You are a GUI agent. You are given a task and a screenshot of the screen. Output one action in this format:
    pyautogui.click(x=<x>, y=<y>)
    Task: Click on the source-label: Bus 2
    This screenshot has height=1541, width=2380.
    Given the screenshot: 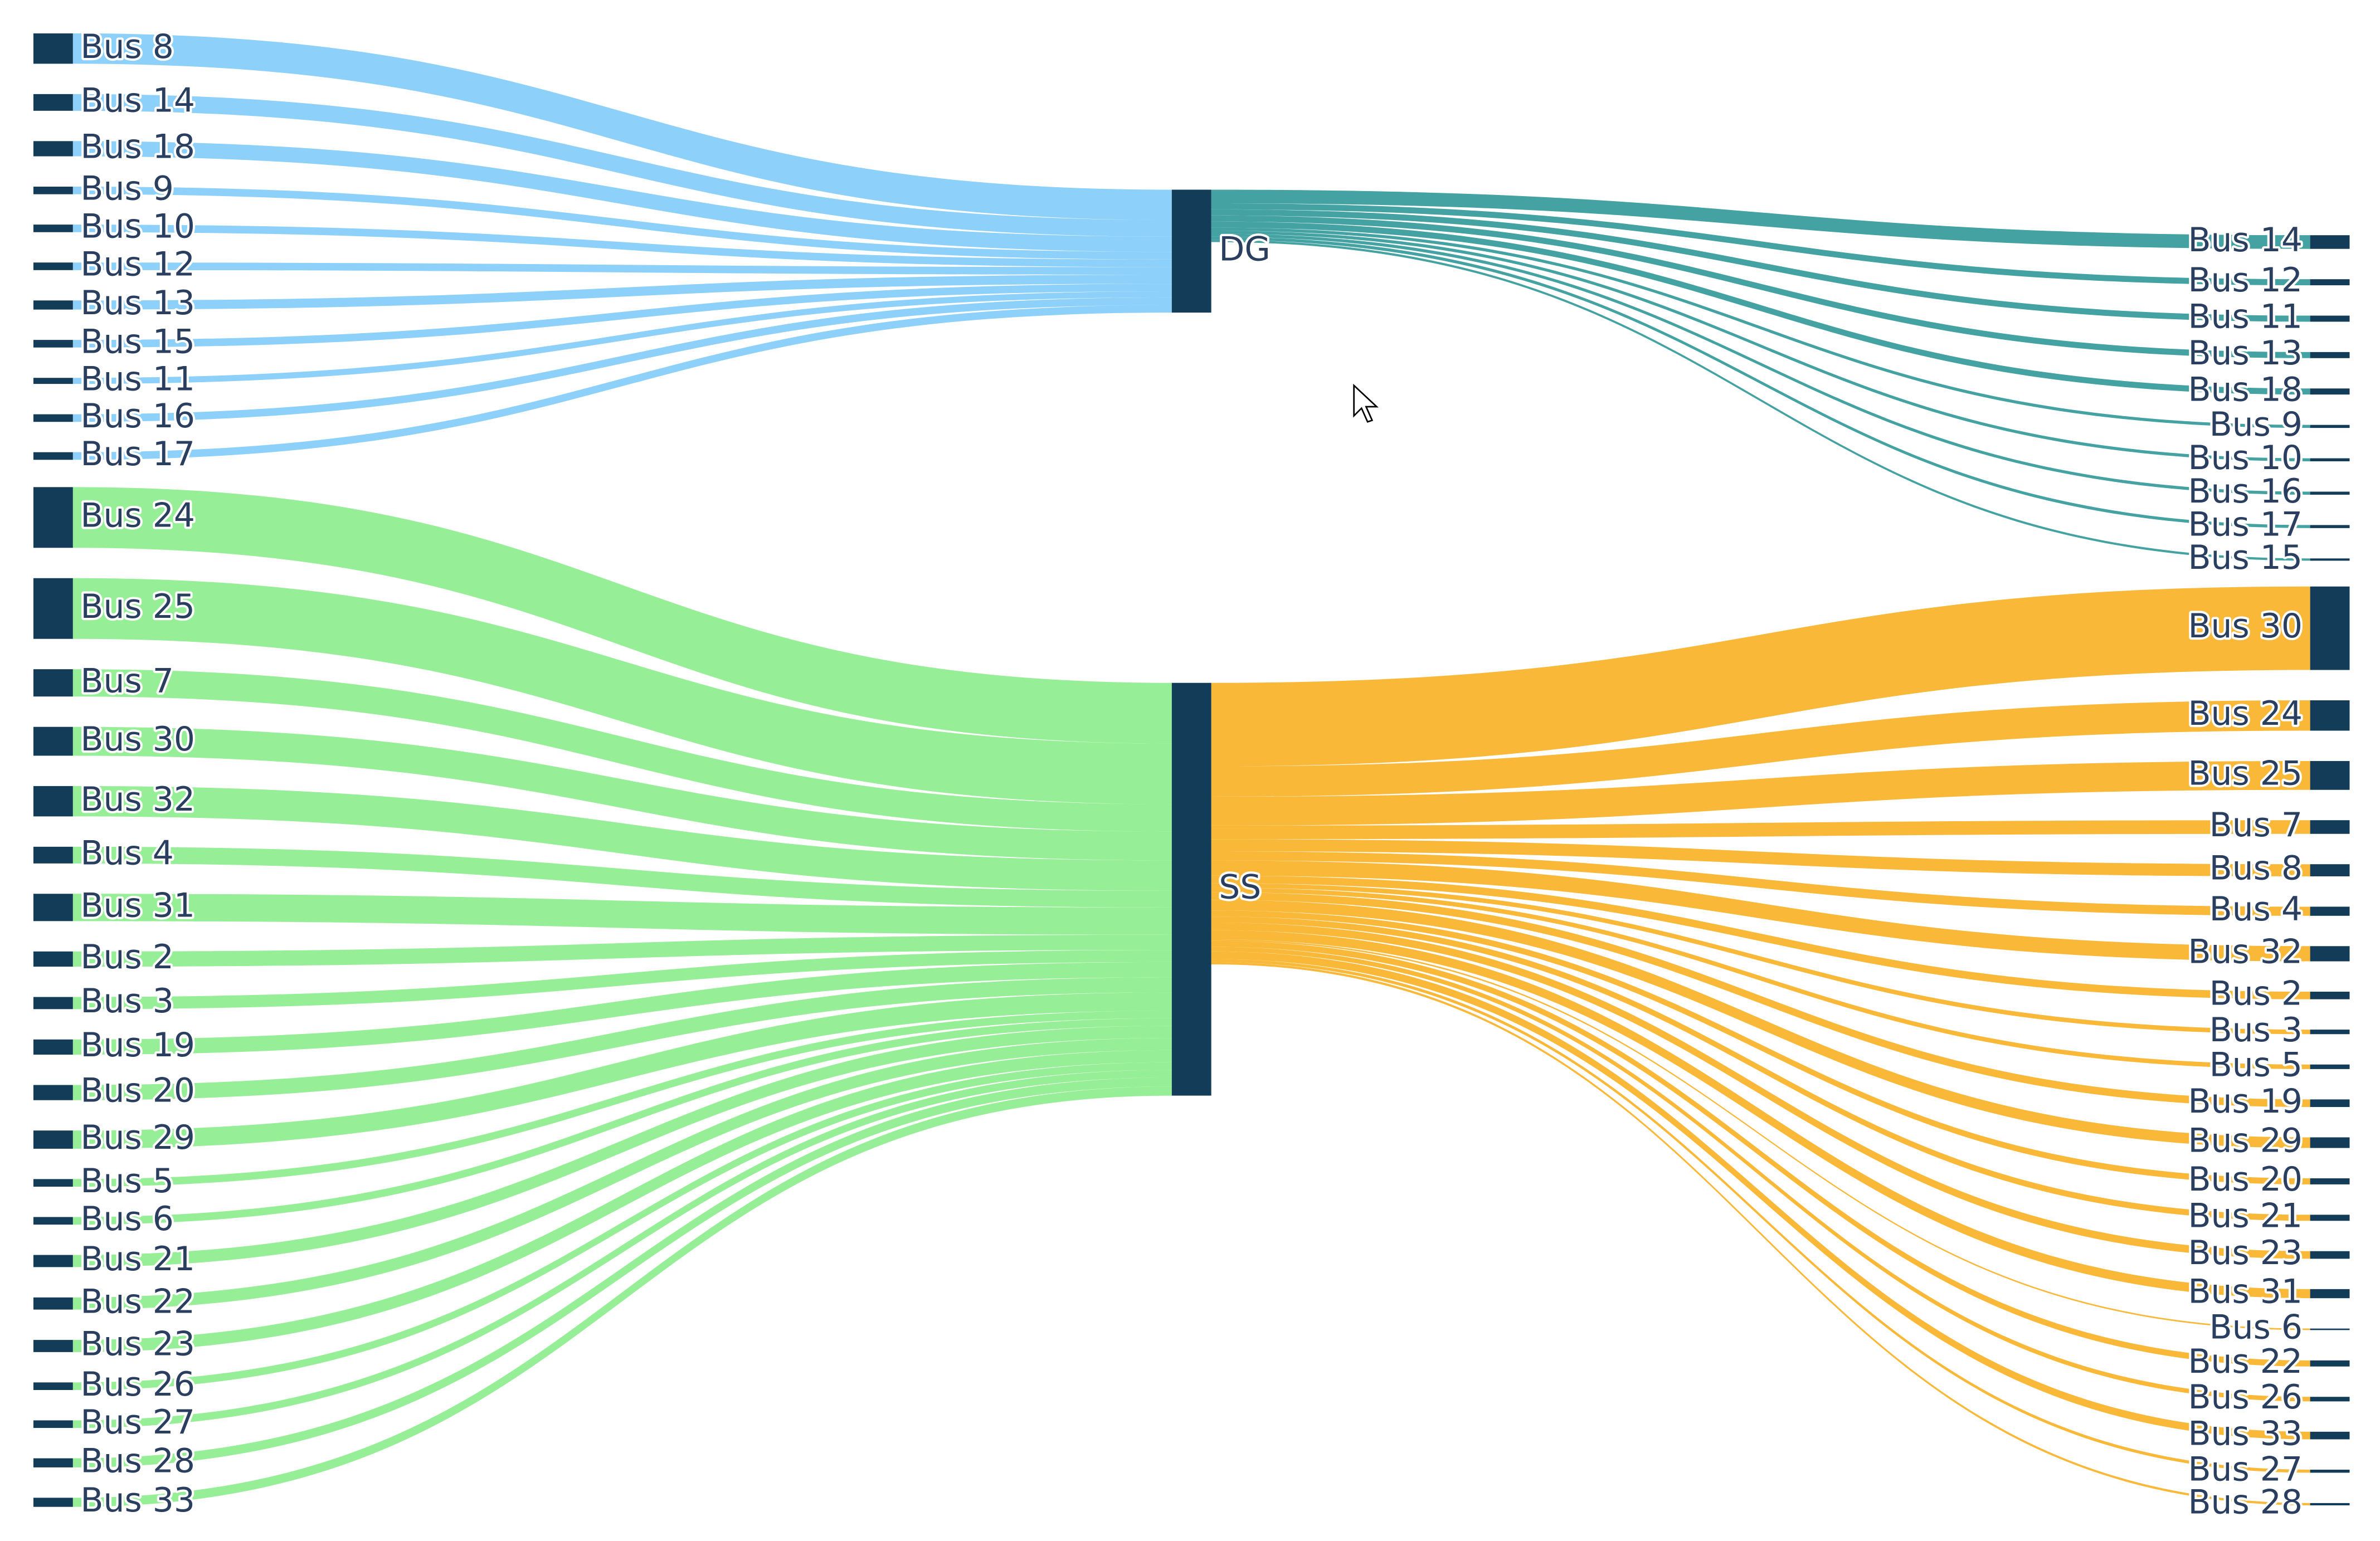 What is the action you would take?
    pyautogui.click(x=126, y=958)
    